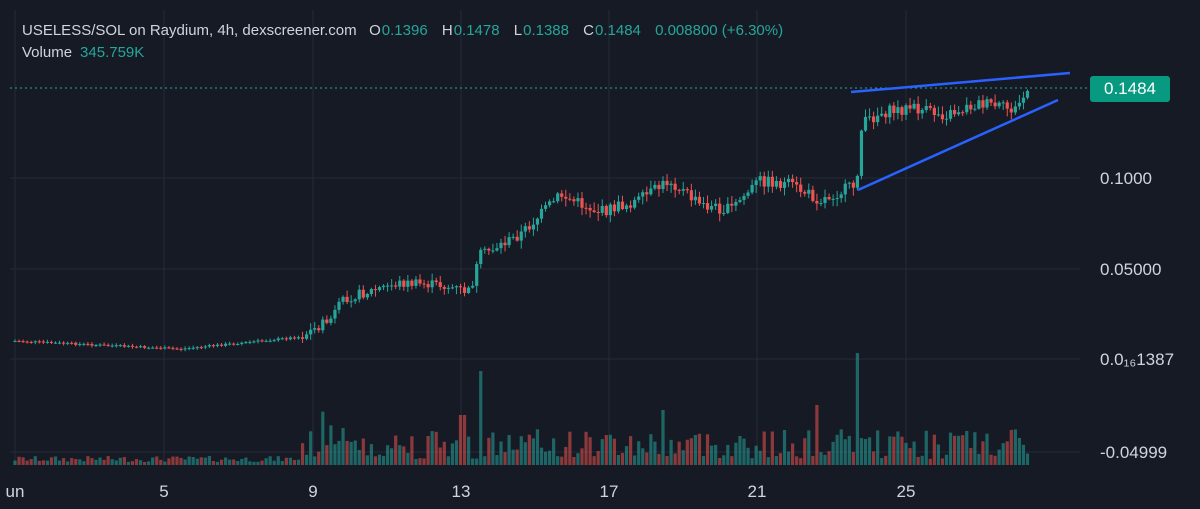 The height and width of the screenshot is (509, 1200). I want to click on high-key: H, so click(447, 30).